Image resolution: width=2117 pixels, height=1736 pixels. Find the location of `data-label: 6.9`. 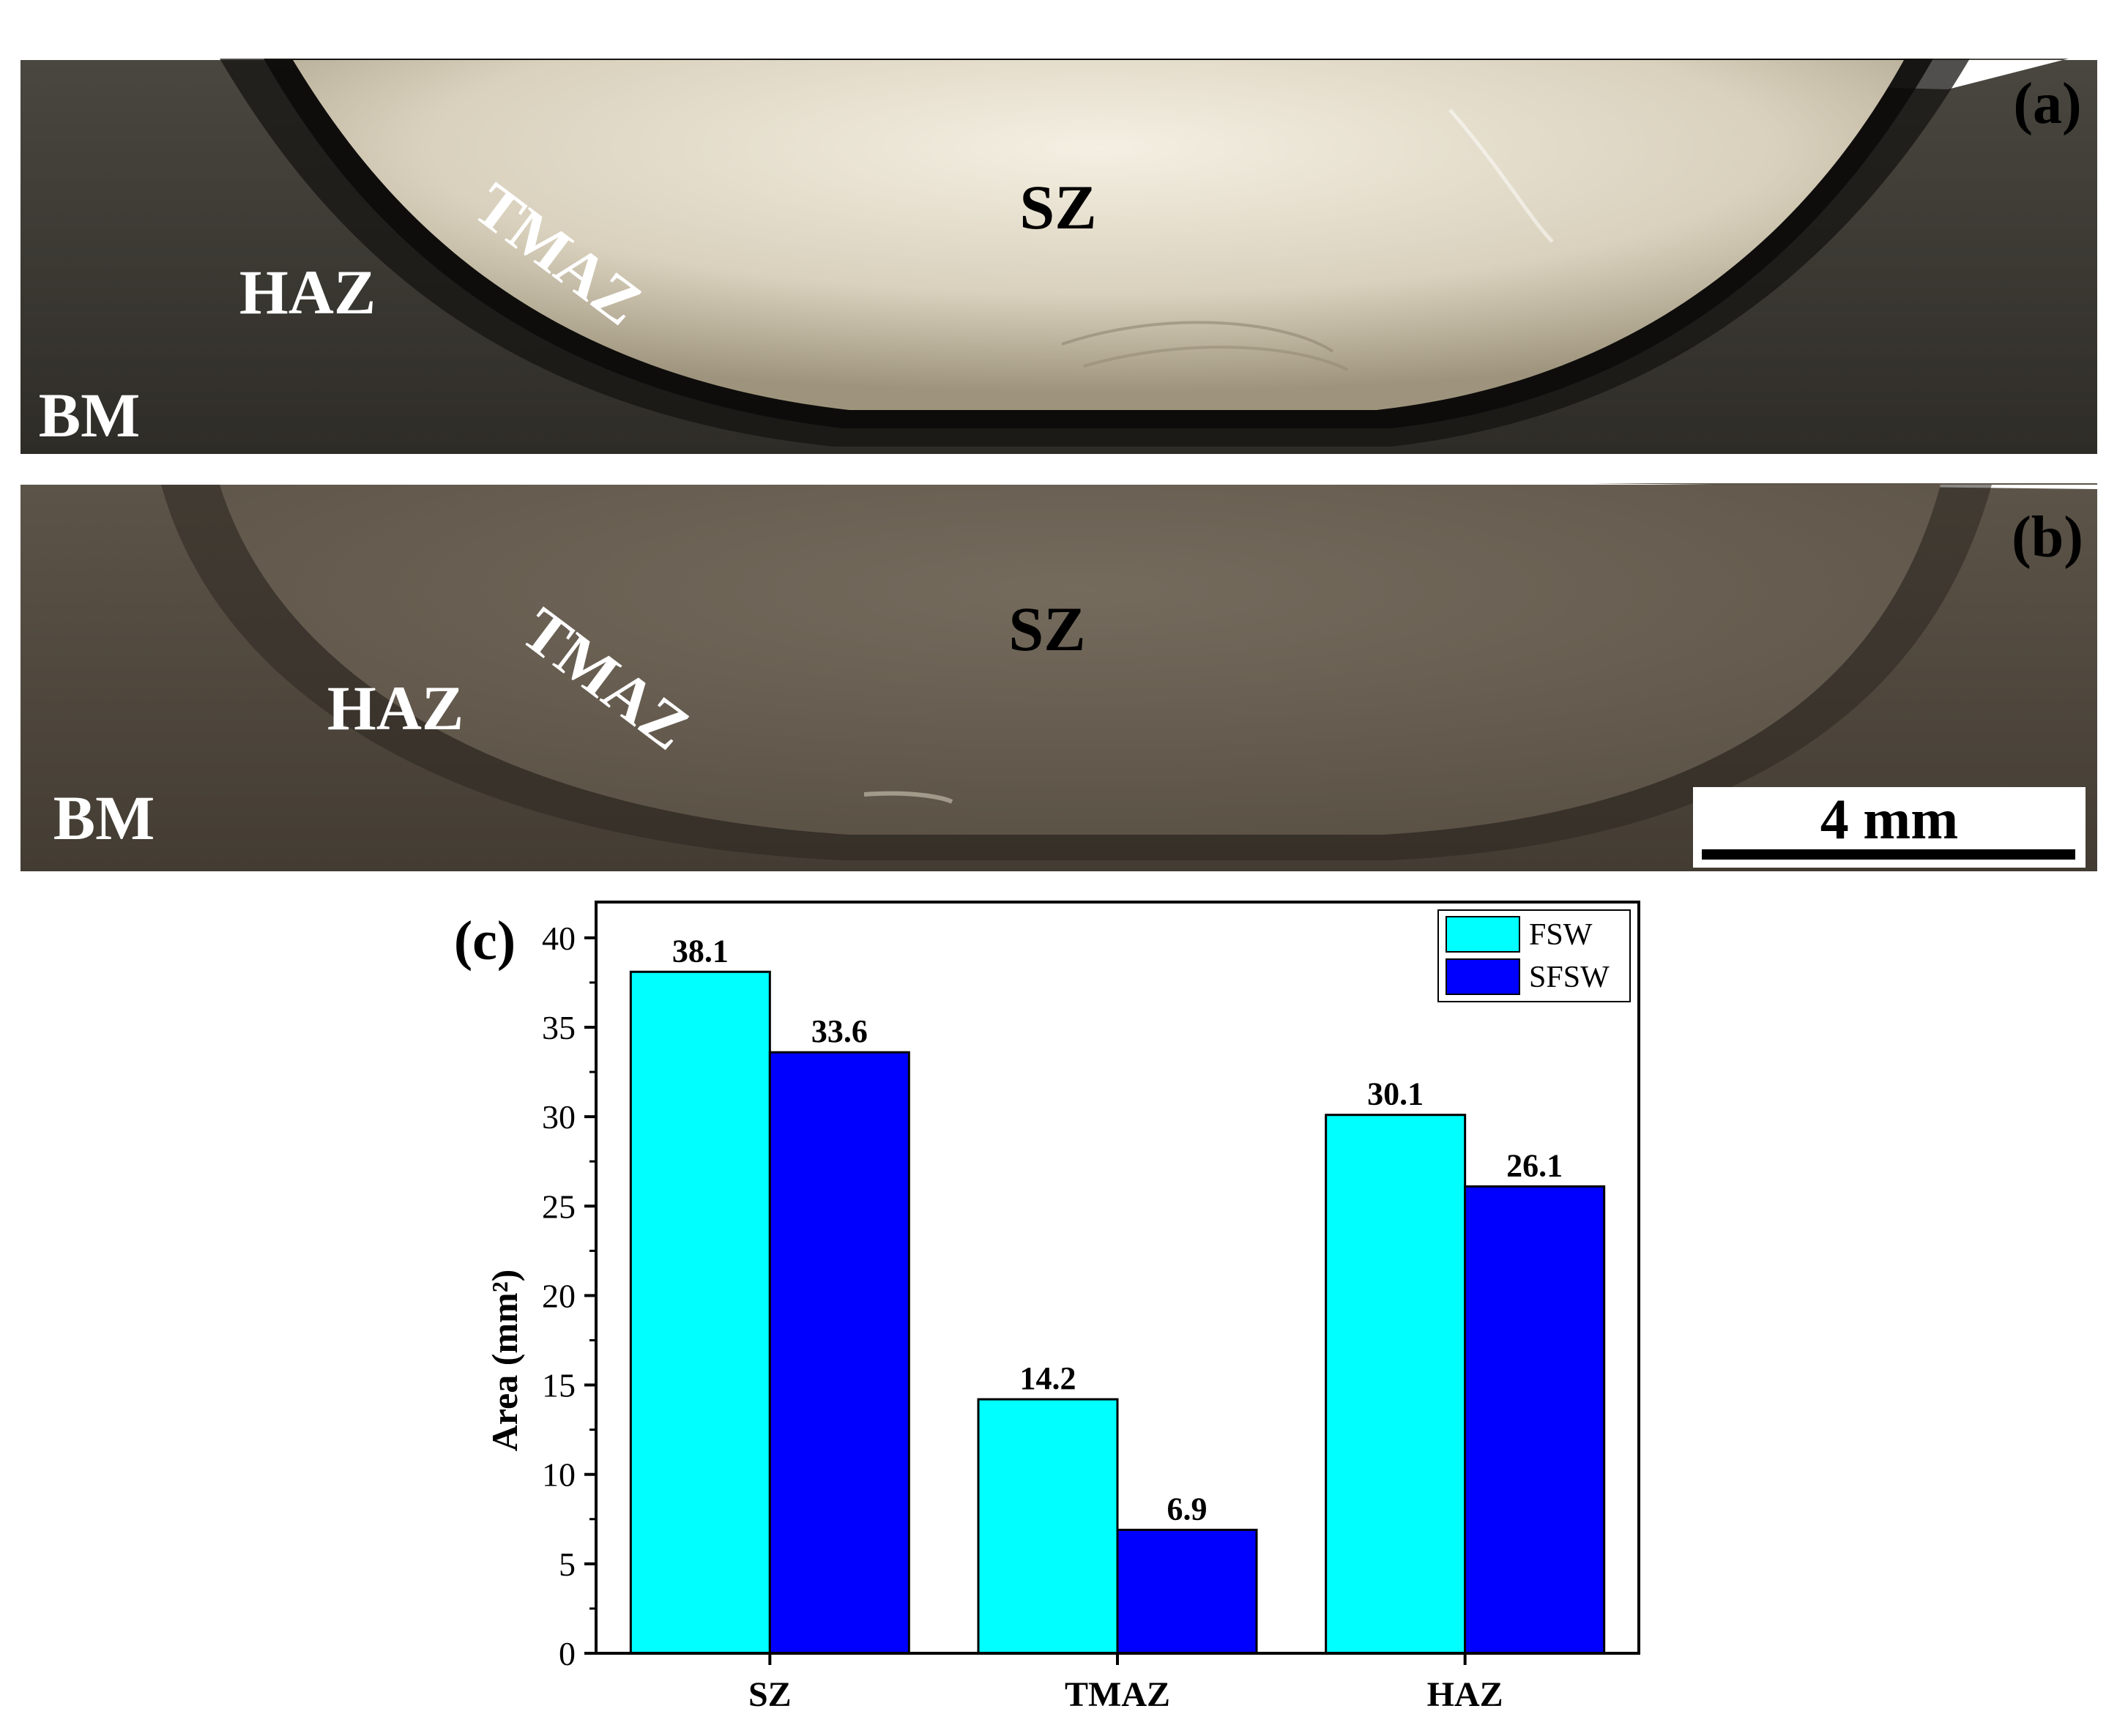

data-label: 6.9 is located at coordinates (1187, 1509).